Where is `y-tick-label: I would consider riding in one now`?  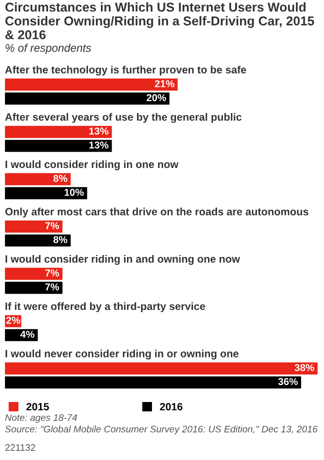
y-tick-label: I would consider riding in one now is located at coordinates (92, 165).